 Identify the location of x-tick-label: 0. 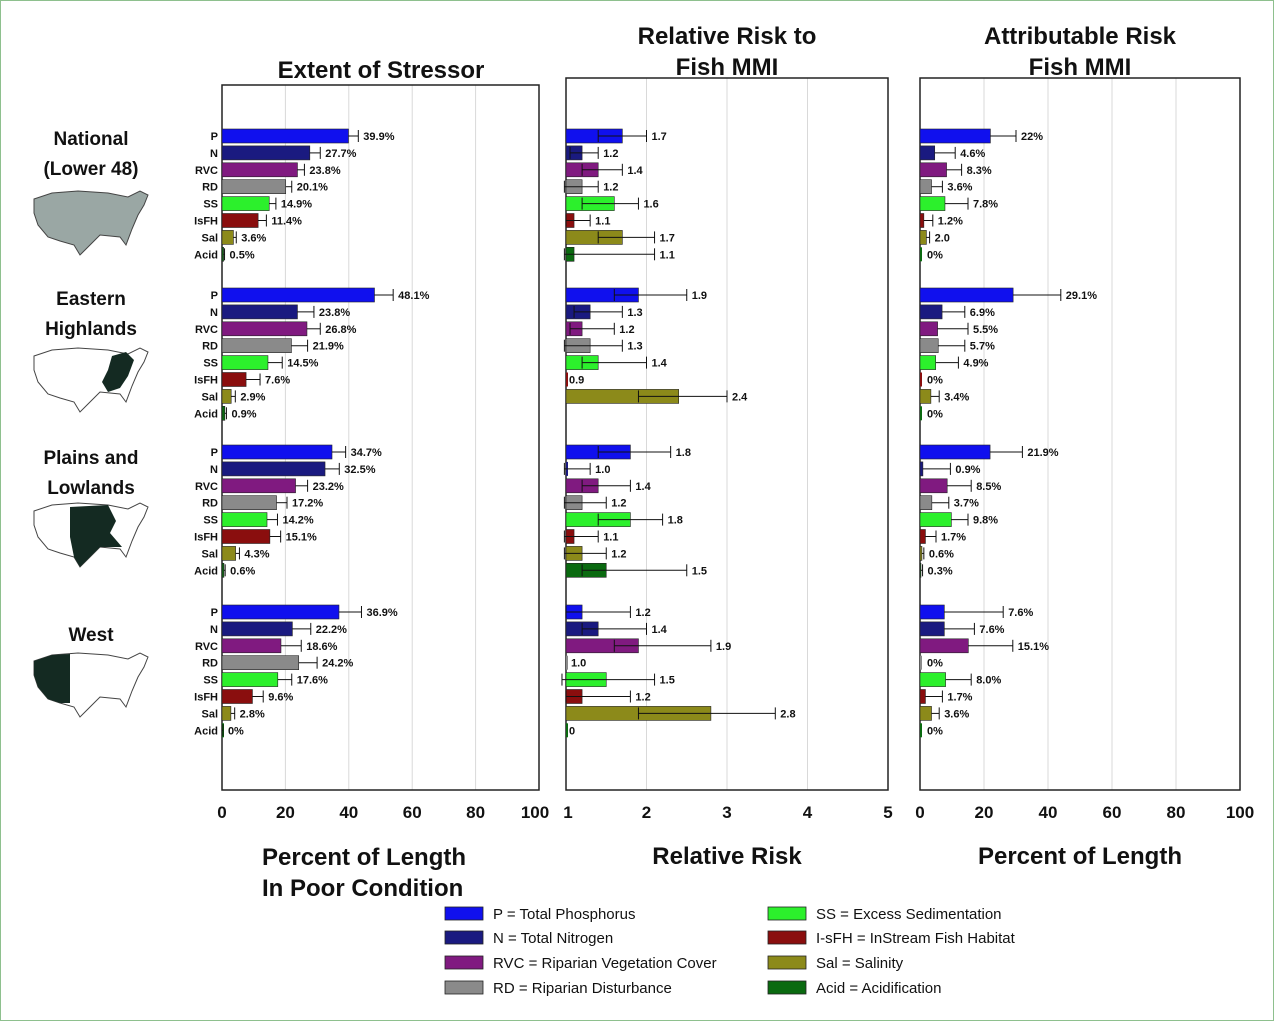
(919, 812).